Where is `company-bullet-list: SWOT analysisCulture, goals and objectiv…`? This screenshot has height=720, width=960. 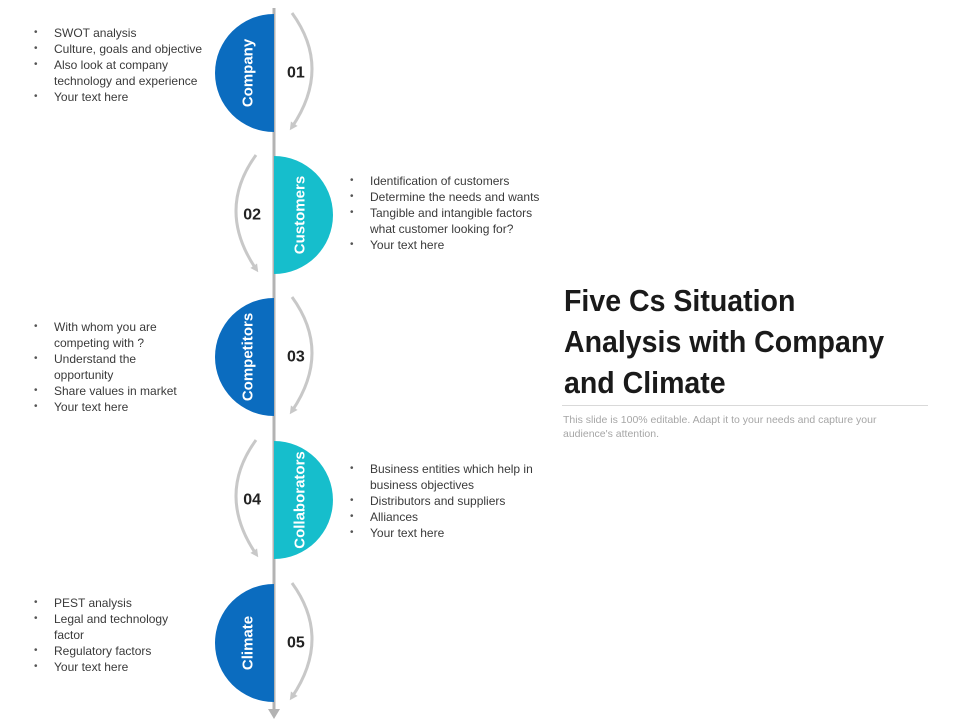
company-bullet-list: SWOT analysisCulture, goals and objectiv… is located at coordinates (126, 65).